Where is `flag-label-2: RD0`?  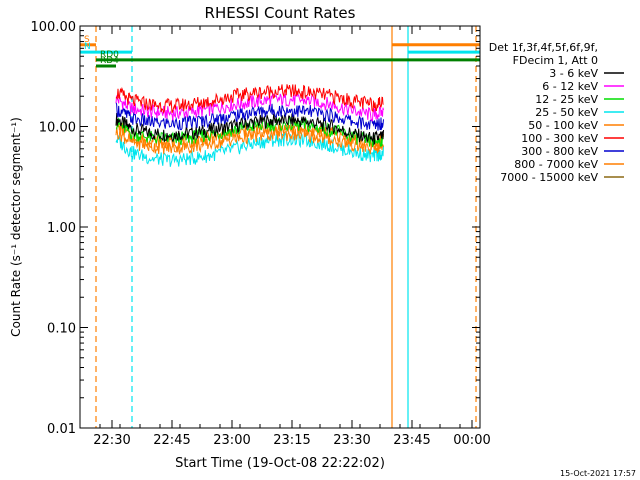 flag-label-2: RD0 is located at coordinates (109, 55).